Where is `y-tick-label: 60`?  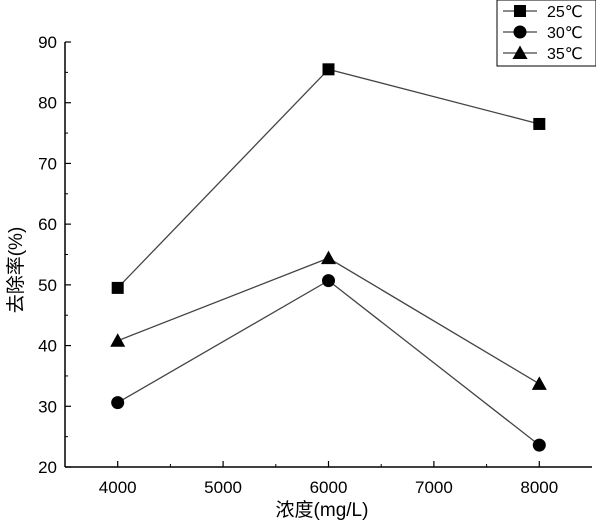
y-tick-label: 60 is located at coordinates (47, 224).